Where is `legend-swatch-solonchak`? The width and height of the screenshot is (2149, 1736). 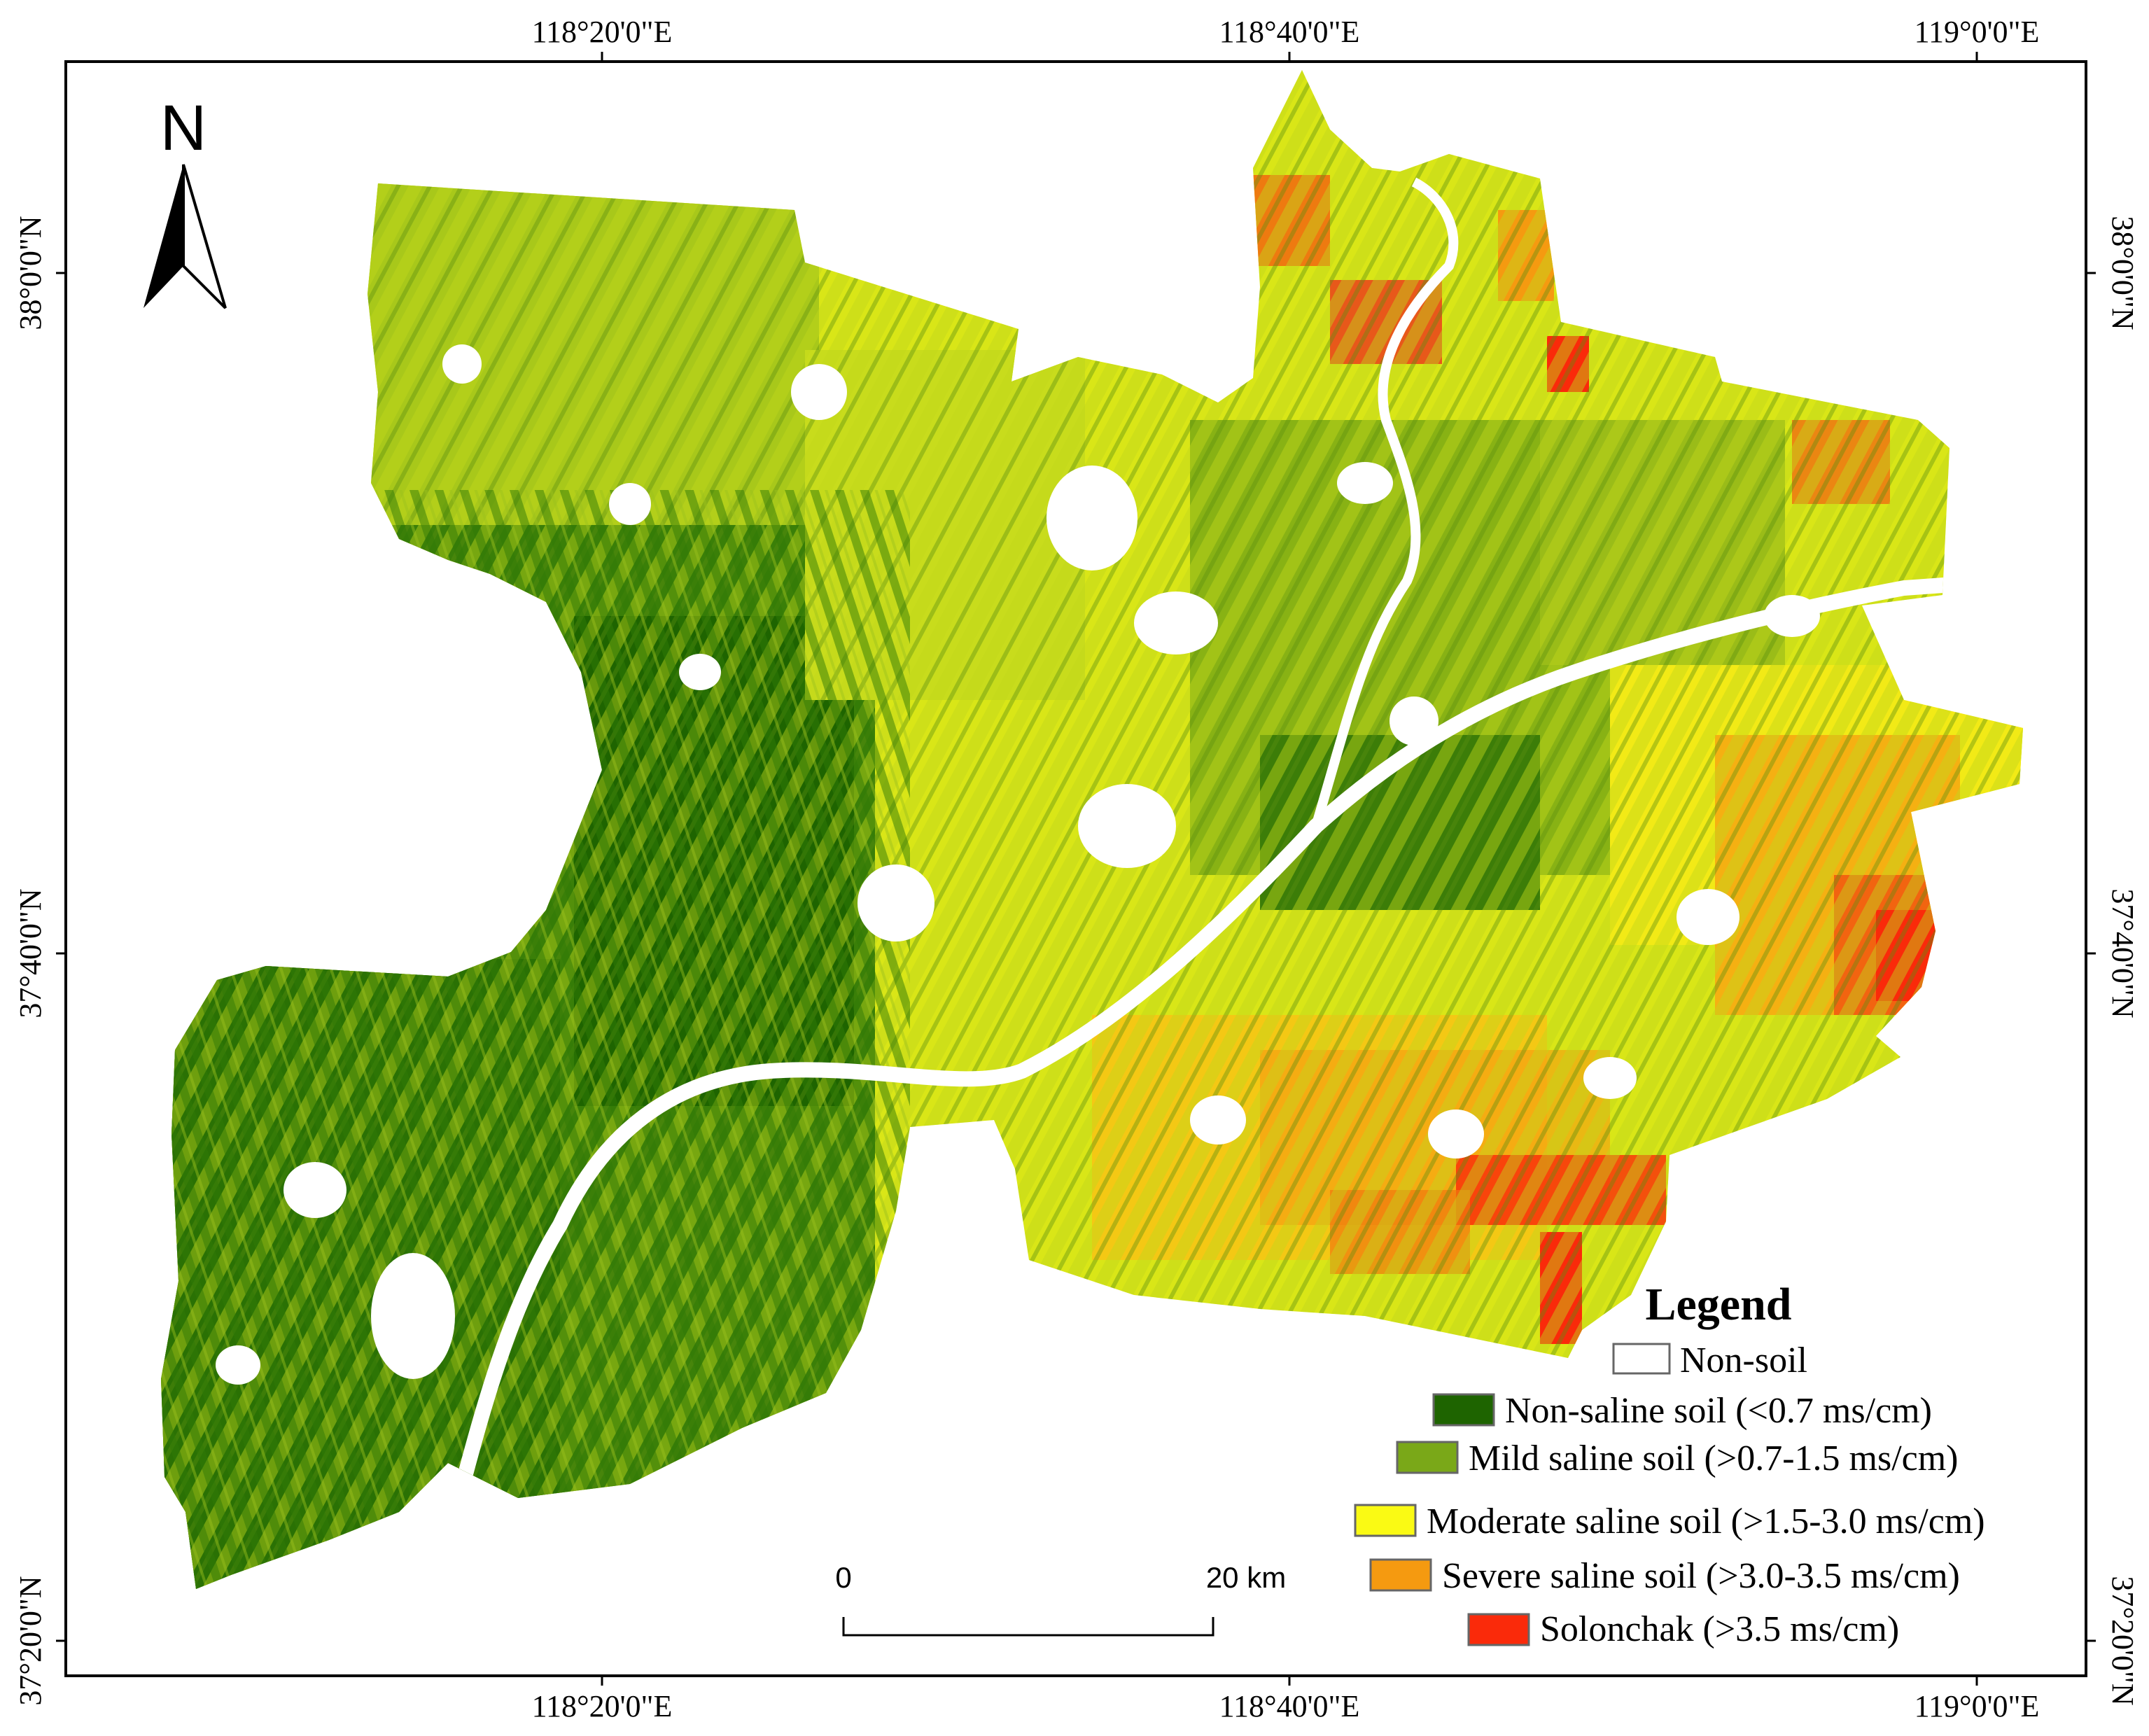 legend-swatch-solonchak is located at coordinates (1498, 1629).